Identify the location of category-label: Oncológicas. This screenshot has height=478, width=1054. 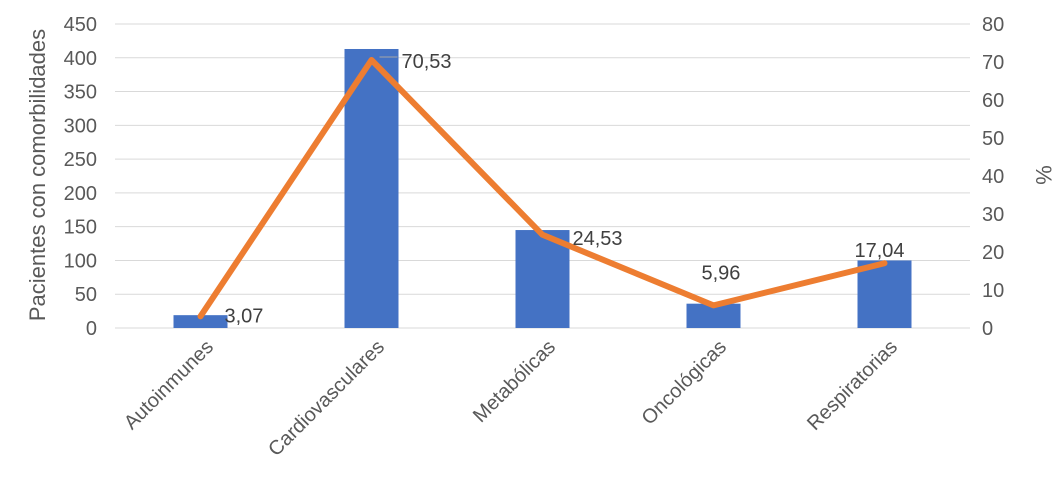
(684, 382).